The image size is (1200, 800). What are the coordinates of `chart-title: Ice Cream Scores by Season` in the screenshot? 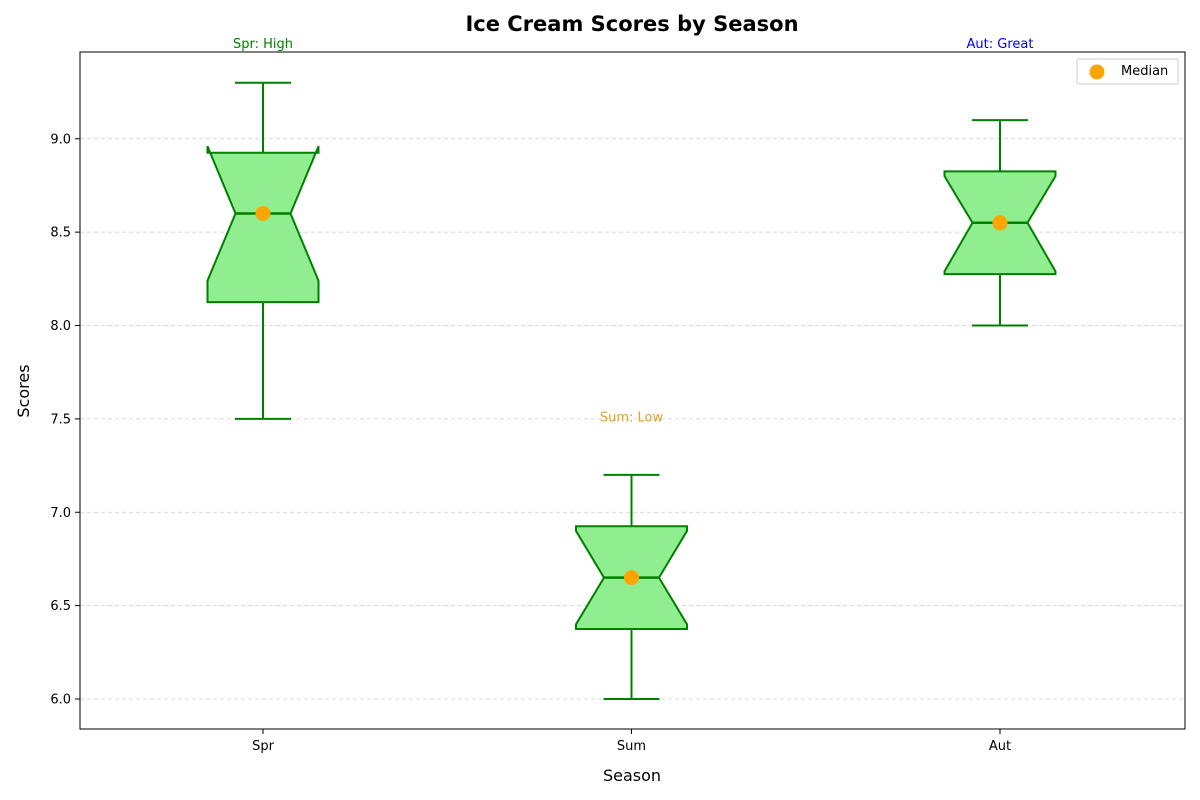 It's located at (631, 24).